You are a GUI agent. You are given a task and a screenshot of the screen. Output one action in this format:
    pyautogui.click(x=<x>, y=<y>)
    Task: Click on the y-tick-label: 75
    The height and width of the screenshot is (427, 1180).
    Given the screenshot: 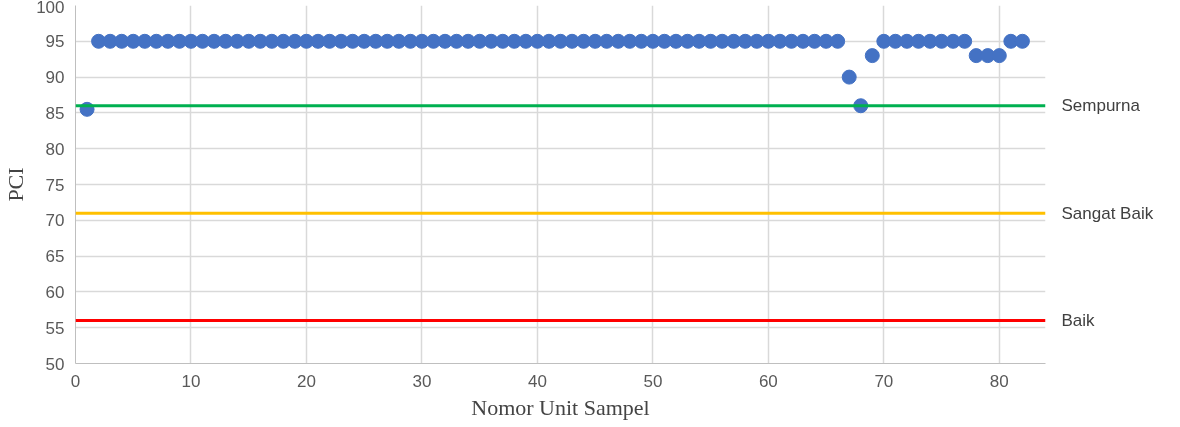 What is the action you would take?
    pyautogui.click(x=55, y=185)
    